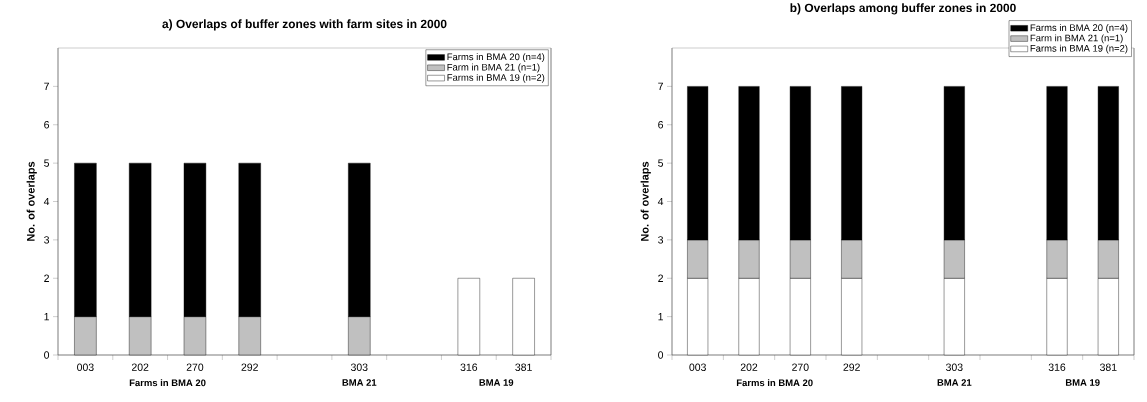 The image size is (1147, 402). I want to click on chart-title: b) Overlaps among buffer zones in 2000, so click(903, 9).